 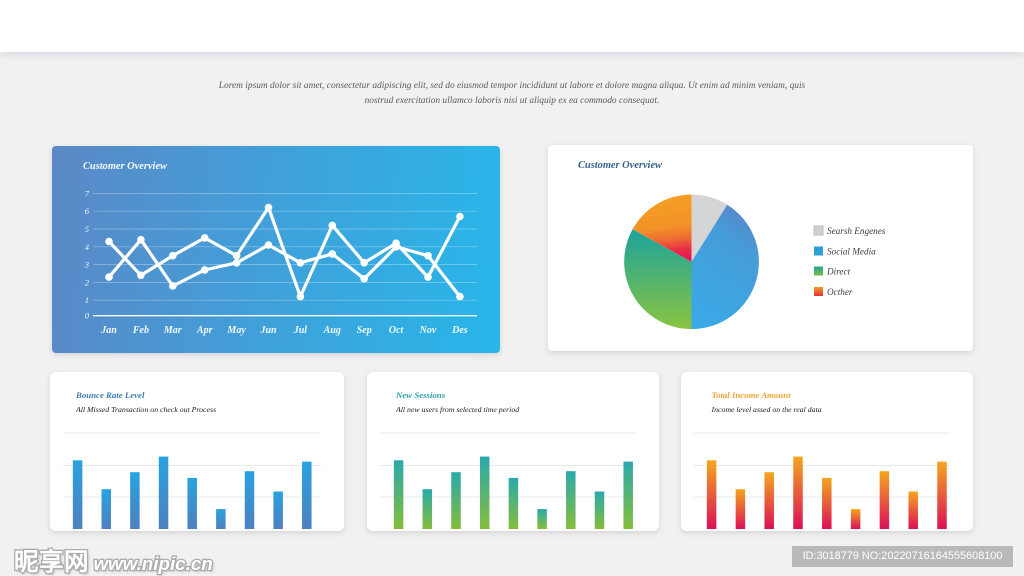 I want to click on svg-text: 2, so click(x=87, y=282).